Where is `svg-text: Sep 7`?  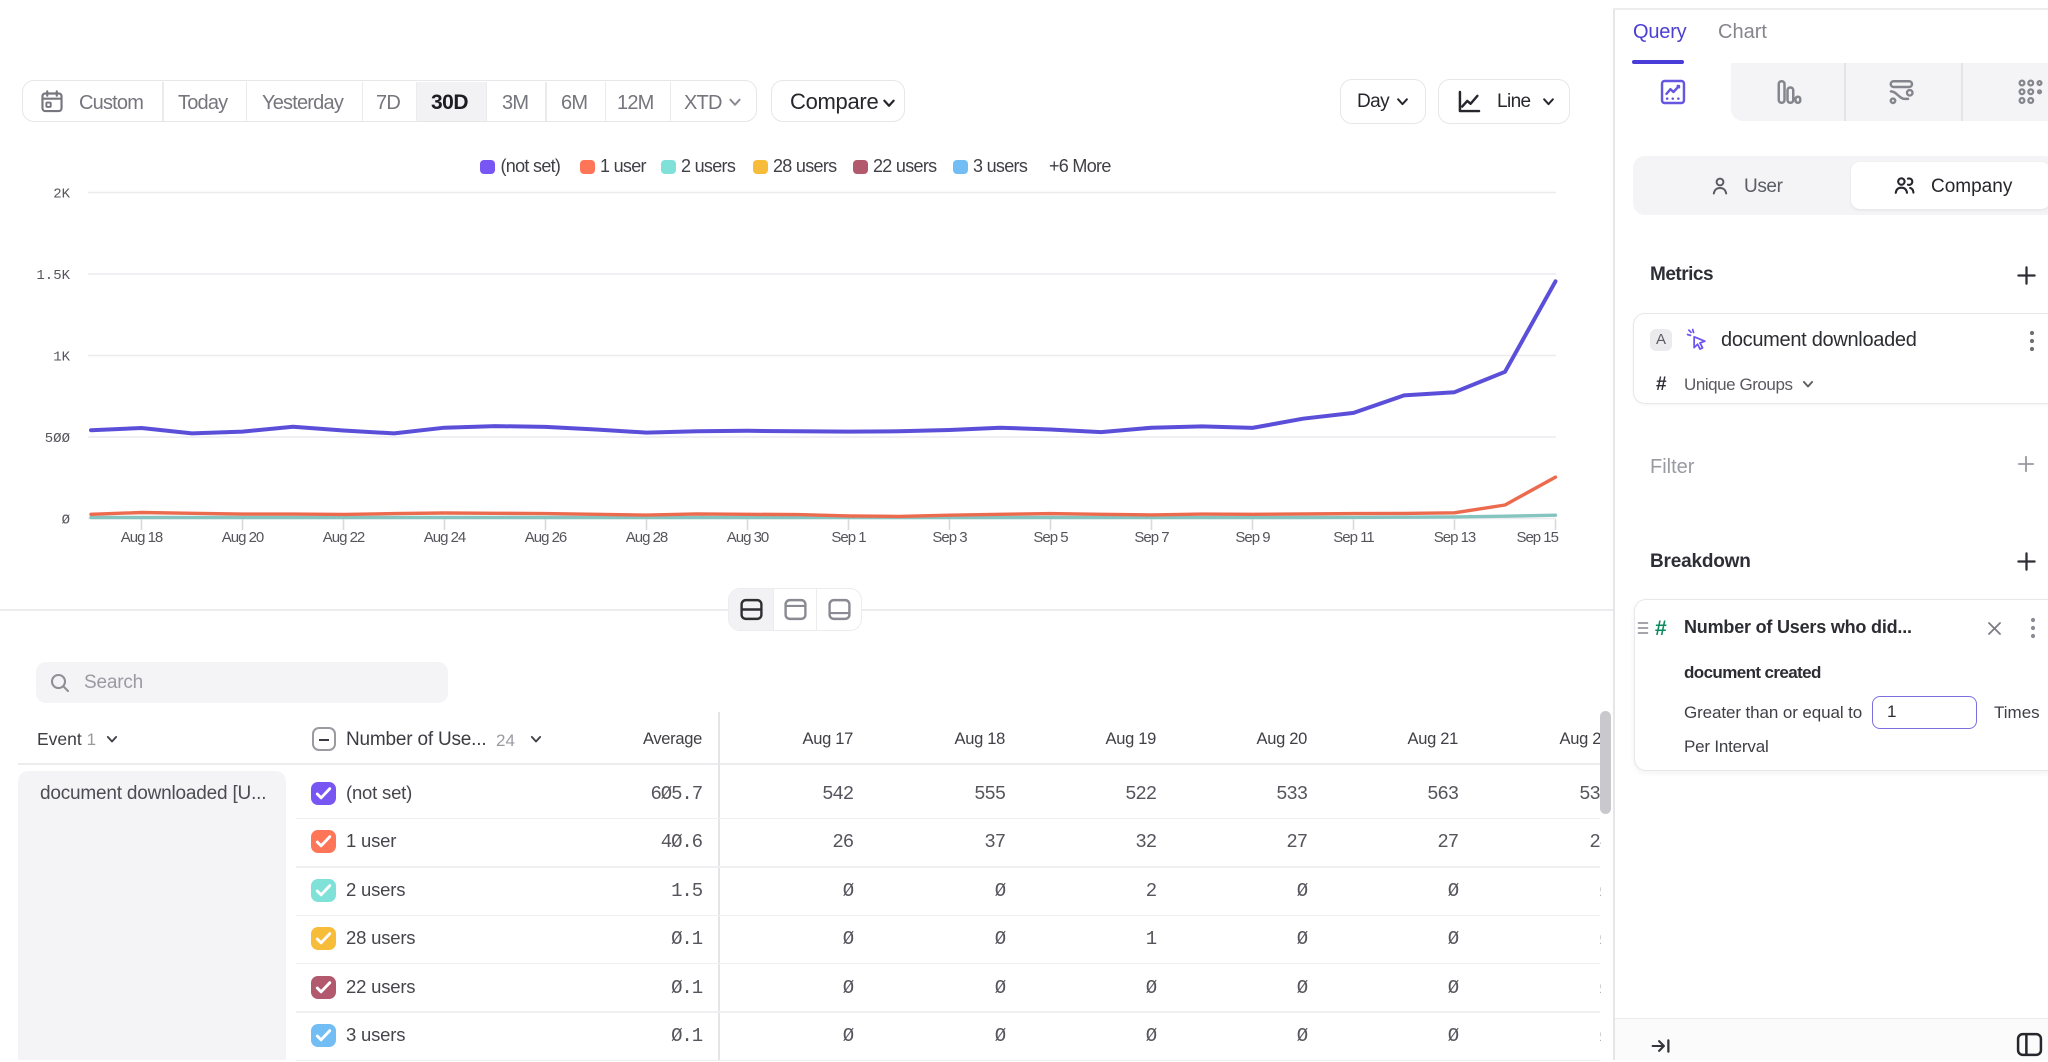
svg-text: Sep 7 is located at coordinates (1151, 537).